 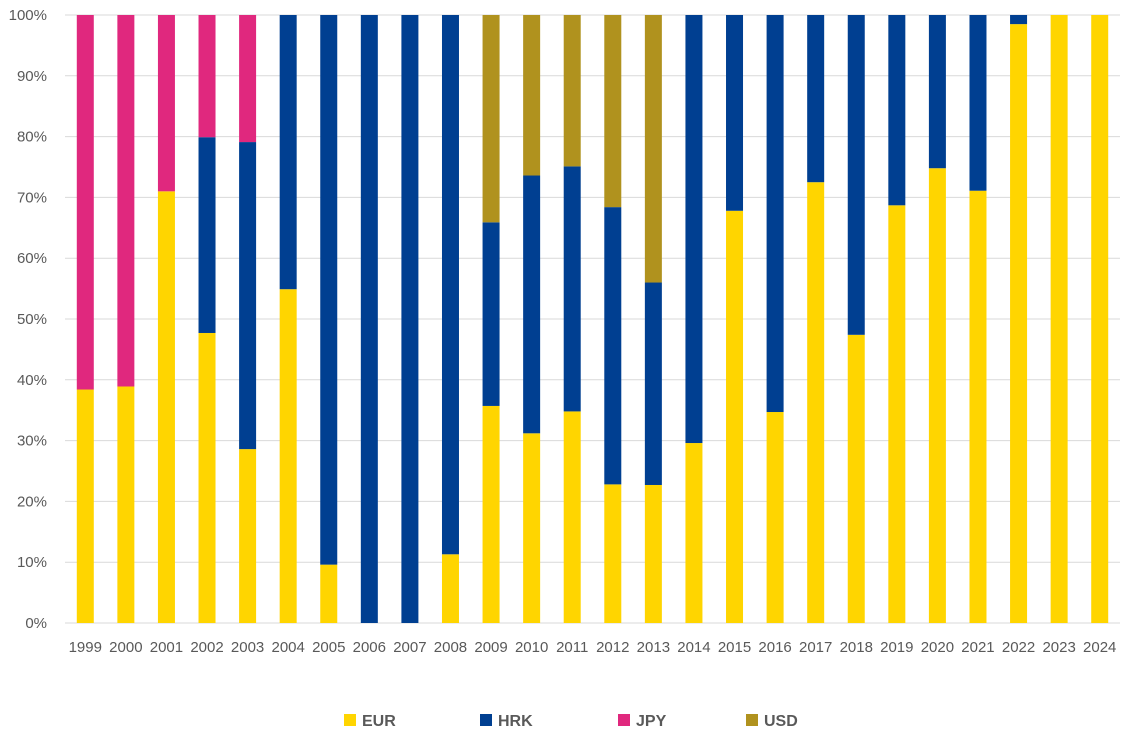 I want to click on bar-eur-2023, so click(x=1059, y=319).